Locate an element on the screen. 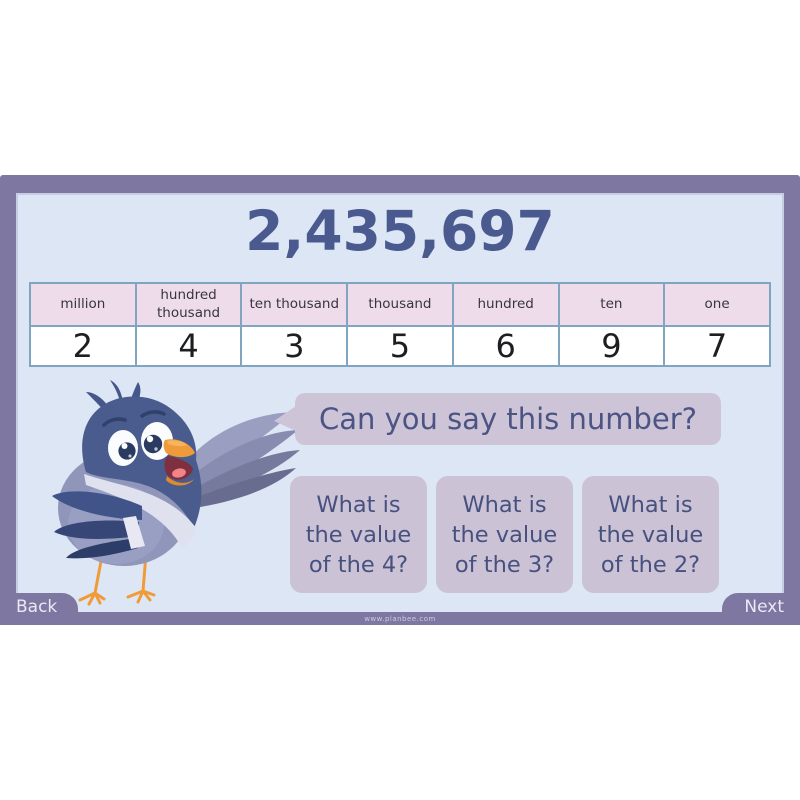  header-cell-hundred: hundred is located at coordinates (505, 304).